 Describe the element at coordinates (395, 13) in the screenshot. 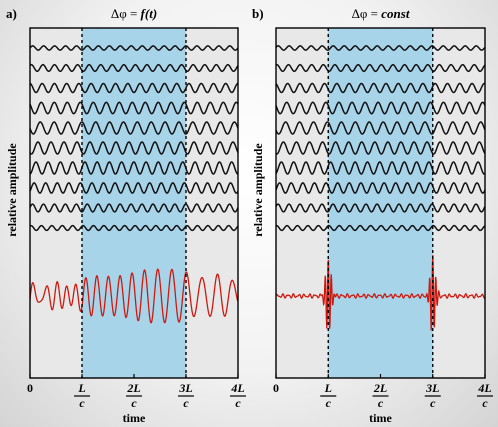

I see `panel-title-expression: const` at that location.